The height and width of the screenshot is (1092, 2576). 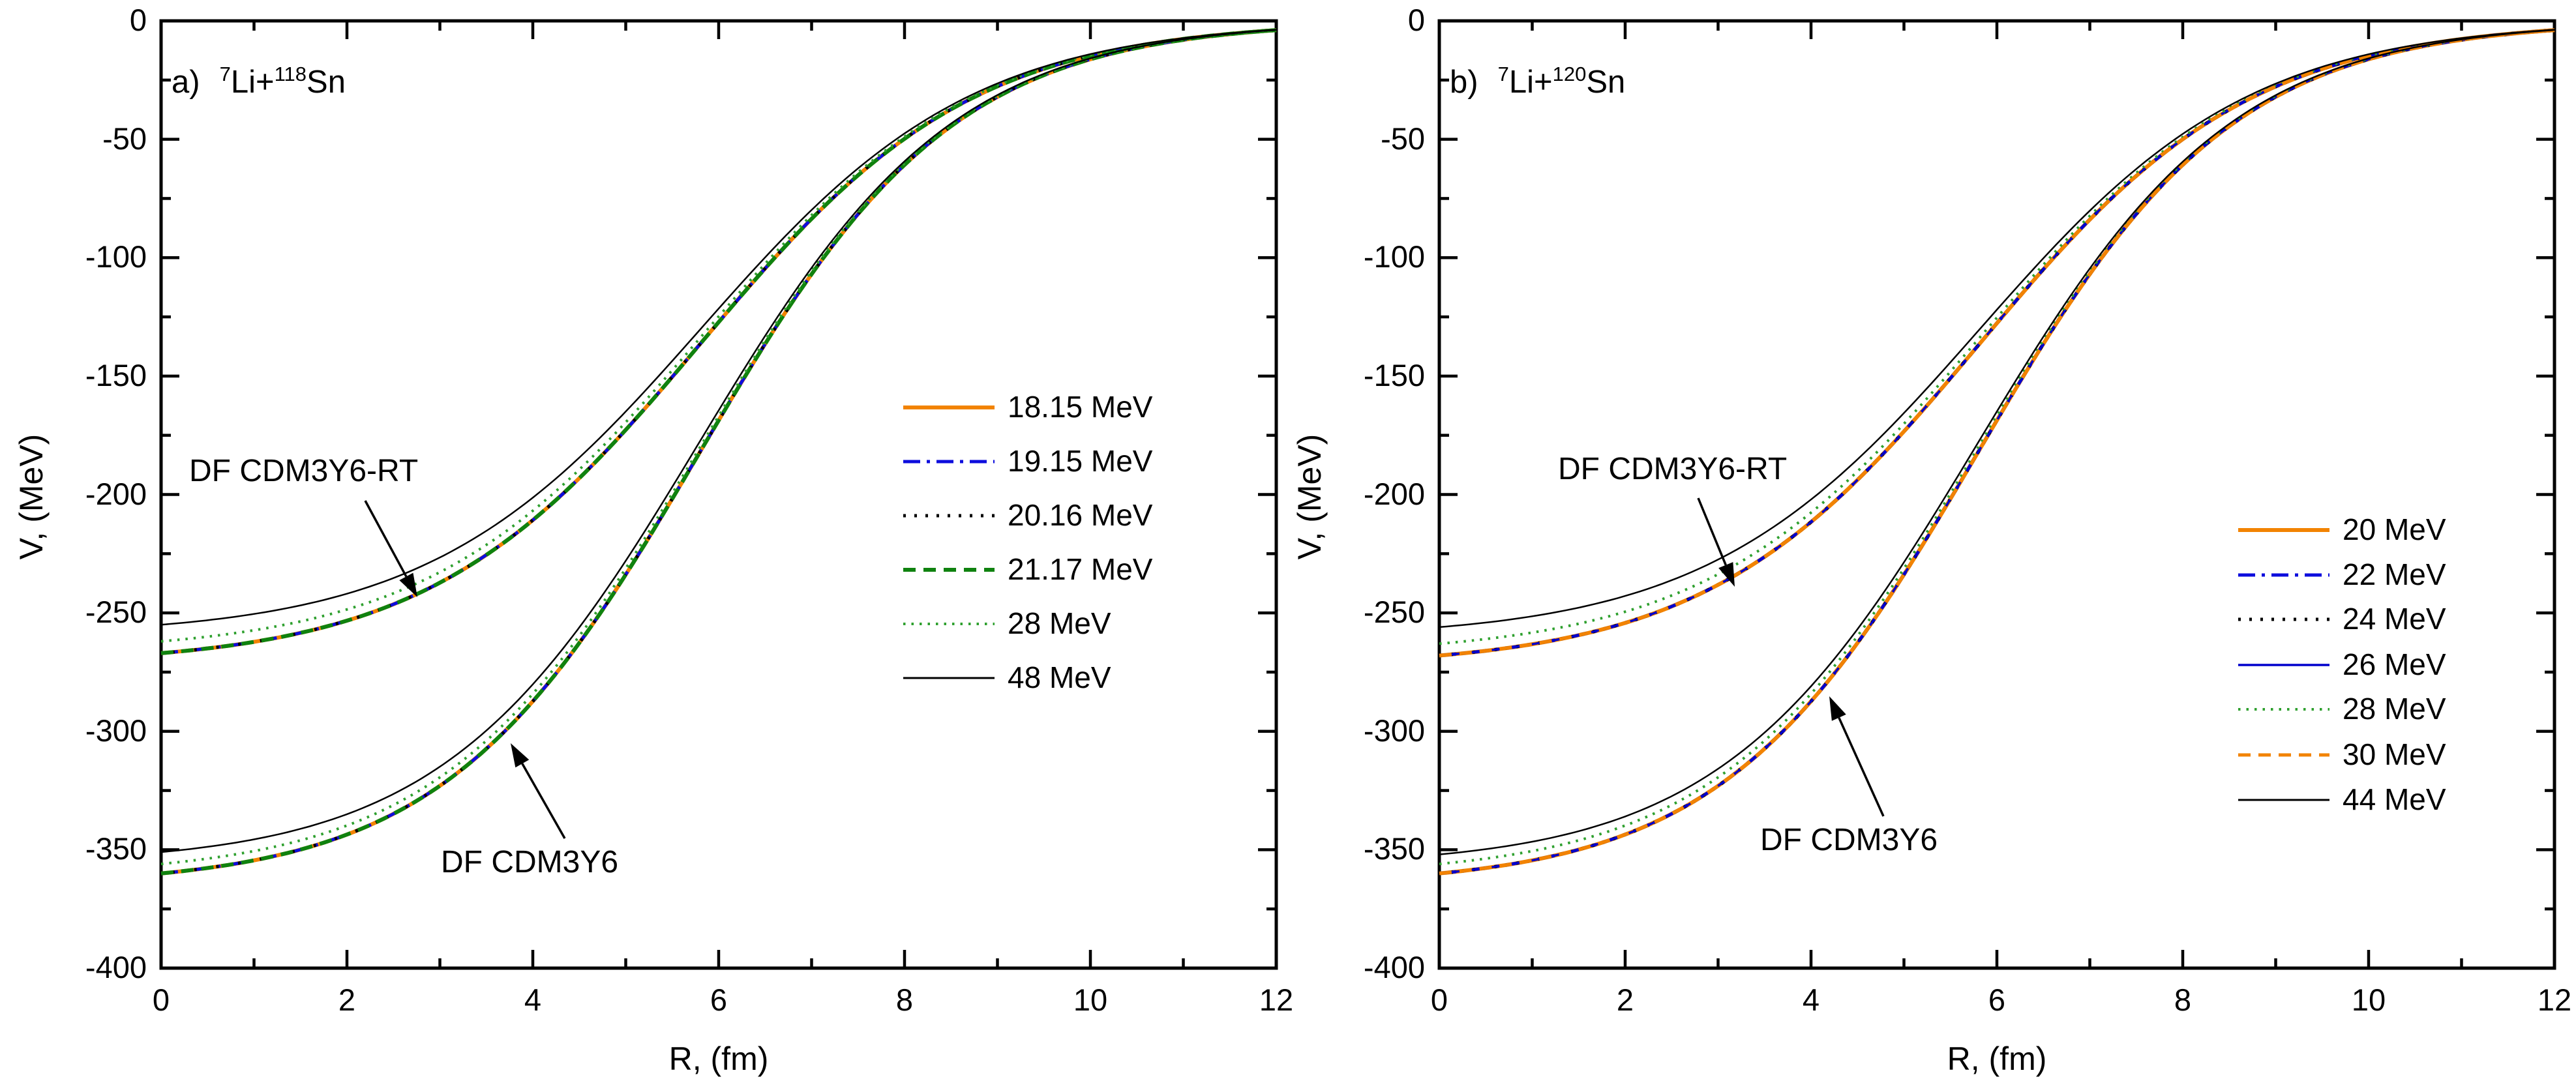 What do you see at coordinates (2394, 664) in the screenshot?
I see `legend-label: 26 MeV` at bounding box center [2394, 664].